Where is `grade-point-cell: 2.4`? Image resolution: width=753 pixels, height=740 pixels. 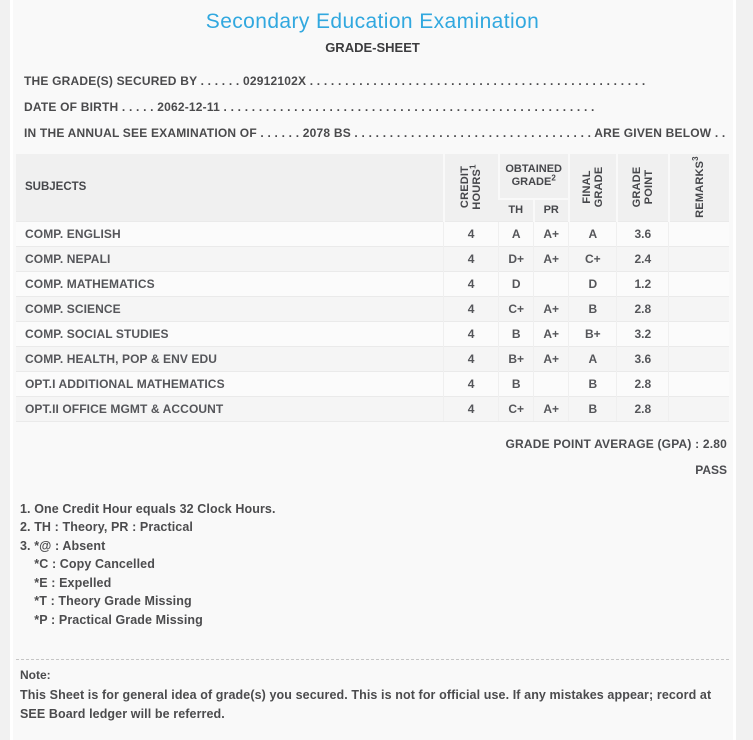
grade-point-cell: 2.4 is located at coordinates (642, 258).